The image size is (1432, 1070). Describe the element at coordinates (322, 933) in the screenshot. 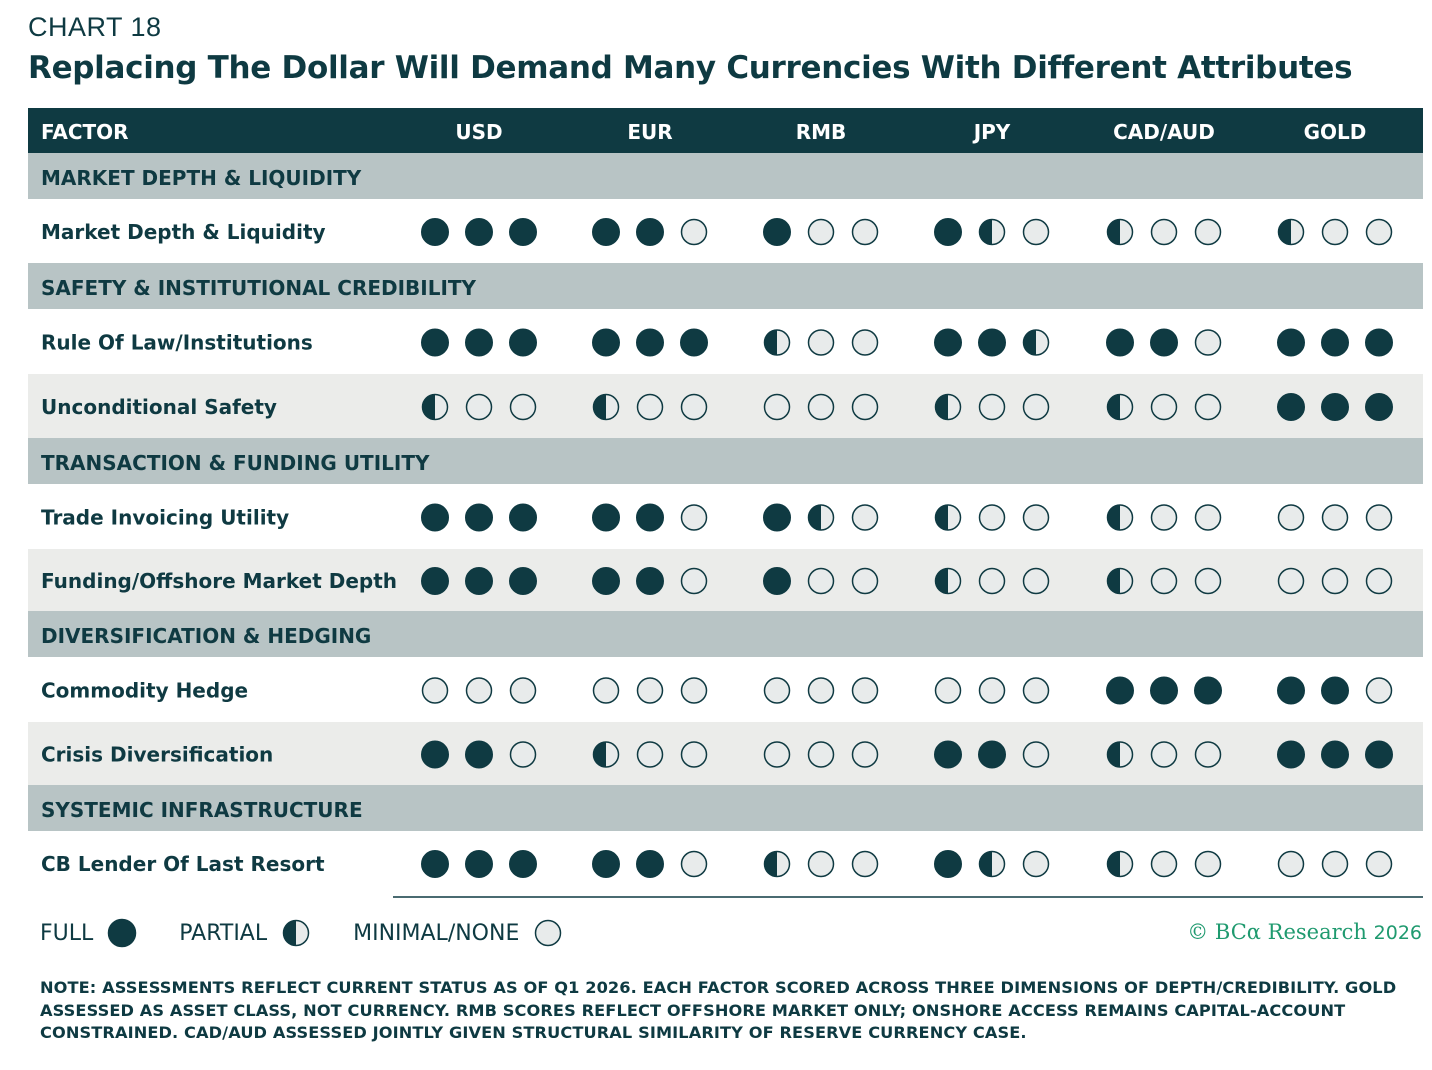

I see `legend: FULL PARTIAL MINIMAL/NONE` at that location.